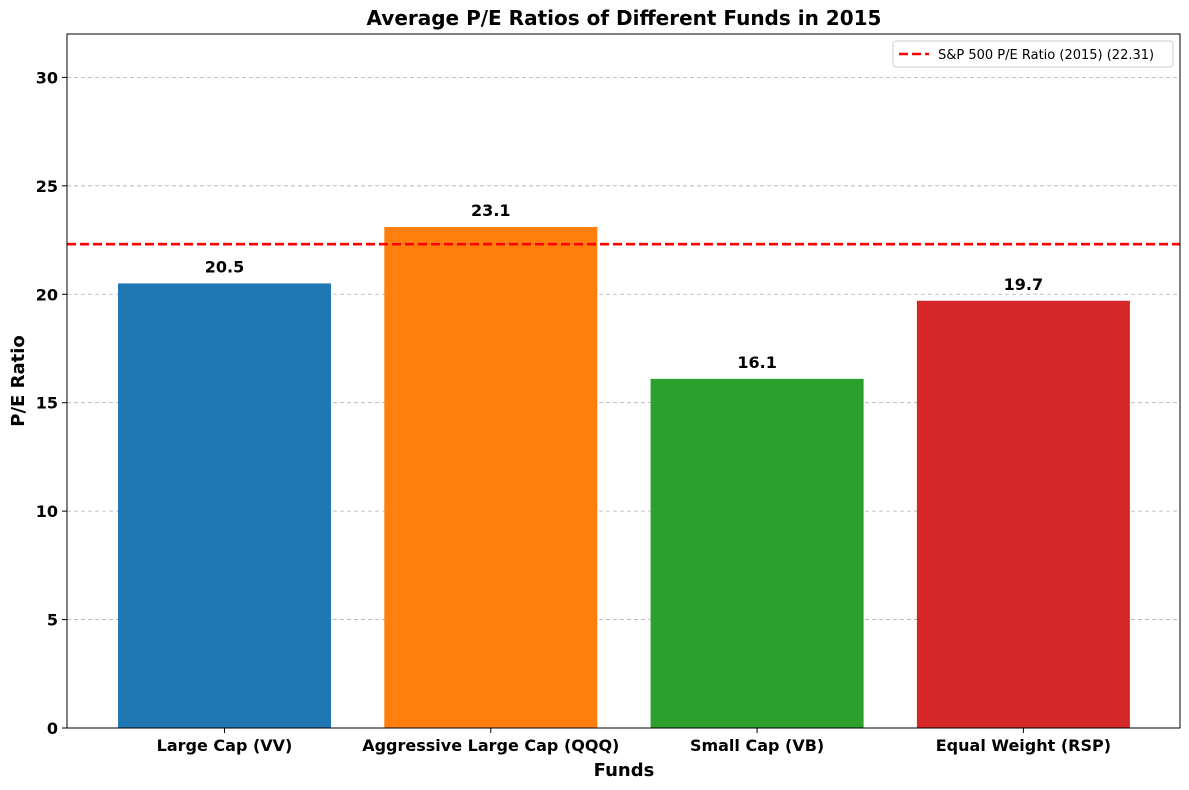  Describe the element at coordinates (47, 77) in the screenshot. I see `y-tick-label: 30` at that location.